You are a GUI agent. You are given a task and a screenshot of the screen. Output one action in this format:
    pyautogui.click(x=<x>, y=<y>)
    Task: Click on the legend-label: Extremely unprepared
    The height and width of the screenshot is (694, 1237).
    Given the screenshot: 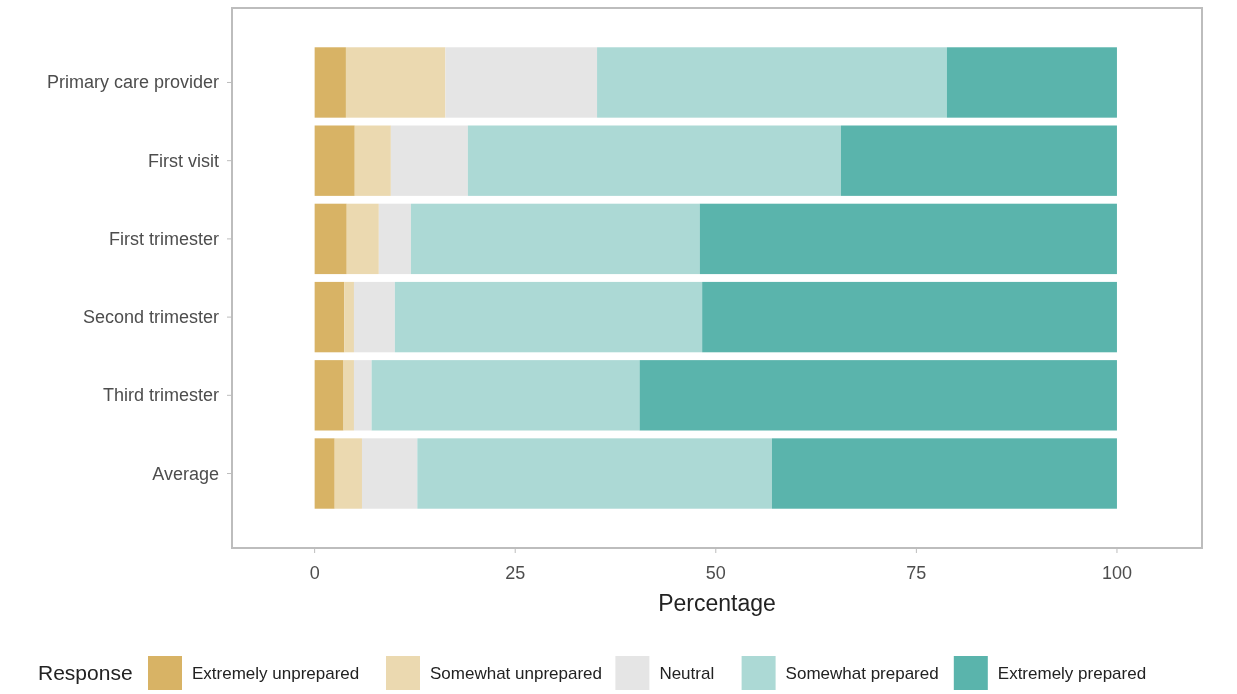 What is the action you would take?
    pyautogui.click(x=276, y=673)
    